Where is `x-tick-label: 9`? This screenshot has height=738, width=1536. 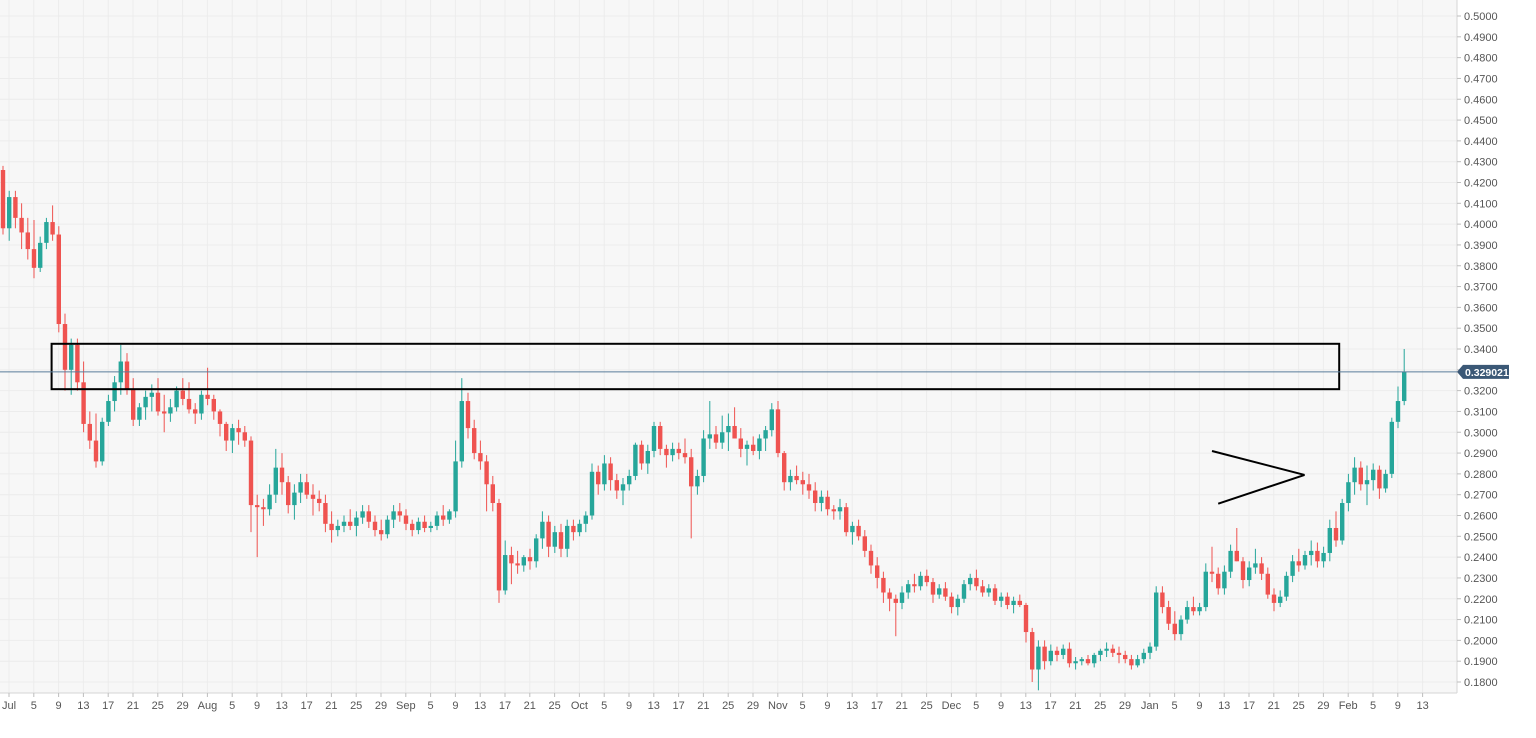
x-tick-label: 9 is located at coordinates (455, 706).